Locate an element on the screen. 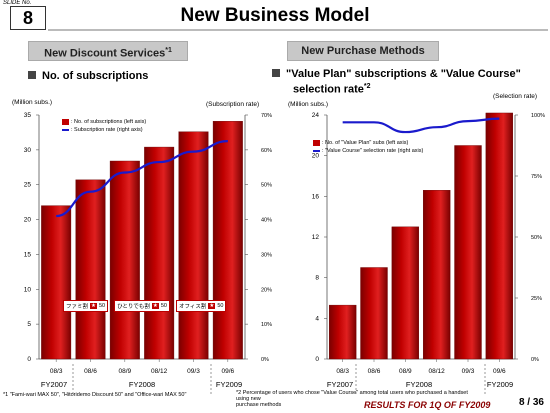  badge-office-wari: オフィス割 ★ 50 is located at coordinates (201, 306).